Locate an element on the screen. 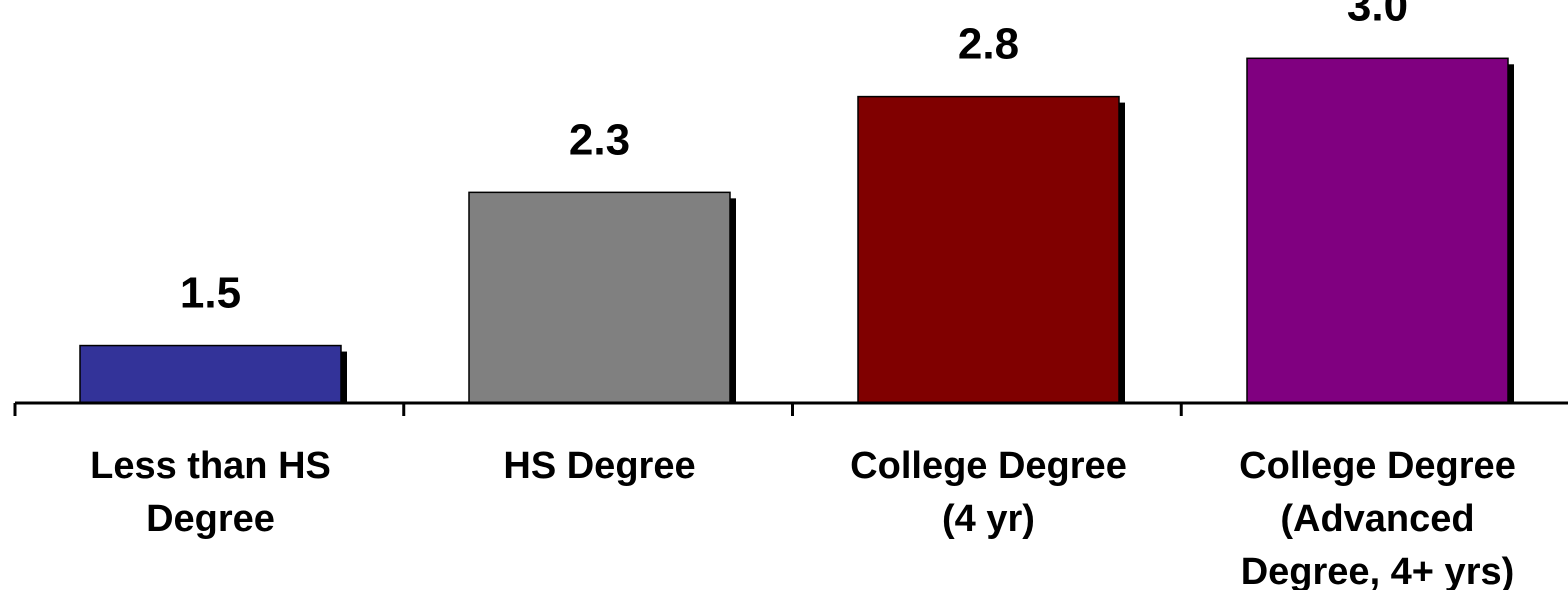 This screenshot has height=590, width=1568. category-label-line: HS Degree is located at coordinates (599, 466).